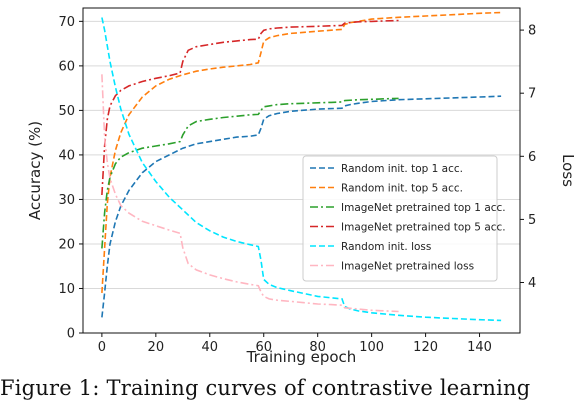 This screenshot has height=400, width=582. Describe the element at coordinates (295, 344) in the screenshot. I see `x-axis-ticks: 0 20 40 60 80 100 120 140` at that location.